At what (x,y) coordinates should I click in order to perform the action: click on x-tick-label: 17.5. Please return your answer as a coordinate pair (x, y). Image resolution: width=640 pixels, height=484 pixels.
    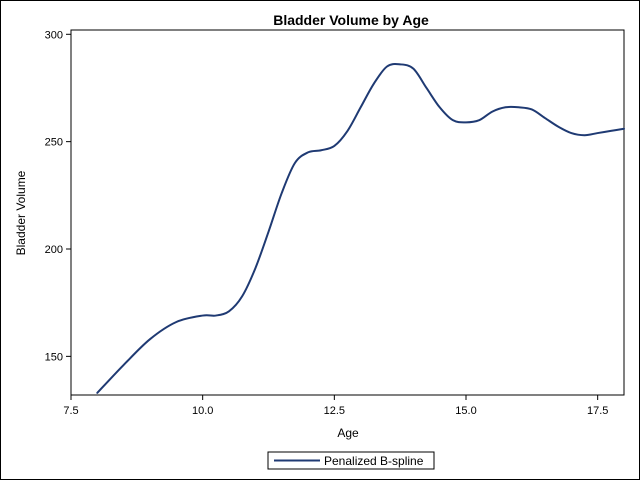
    Looking at the image, I should click on (597, 411).